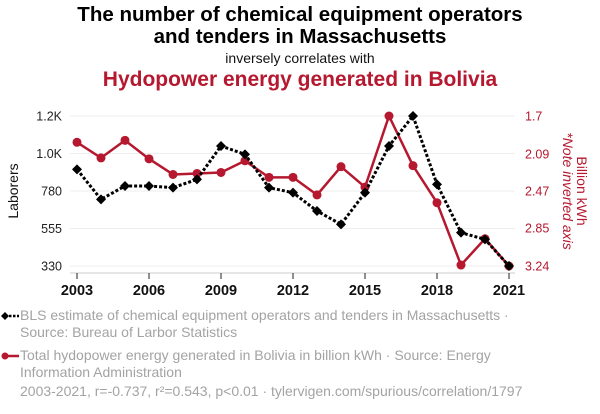  I want to click on y-left-tick-label: 780, so click(51, 192).